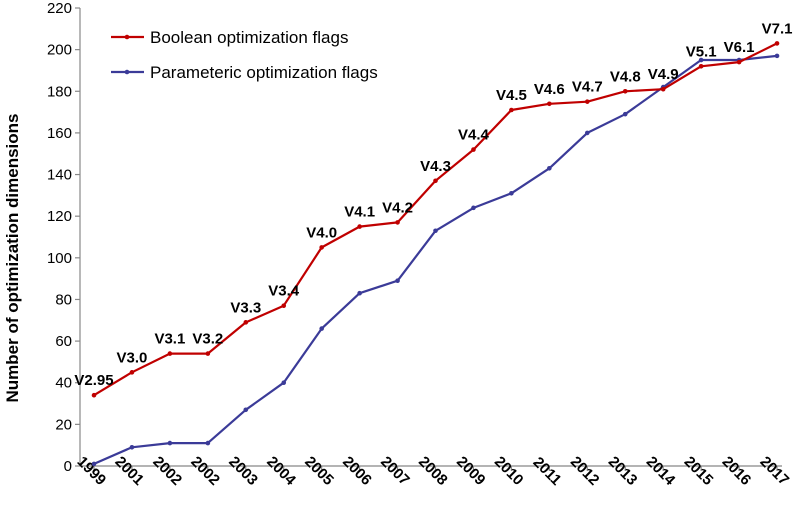  I want to click on y-tick-label: 100, so click(59, 258).